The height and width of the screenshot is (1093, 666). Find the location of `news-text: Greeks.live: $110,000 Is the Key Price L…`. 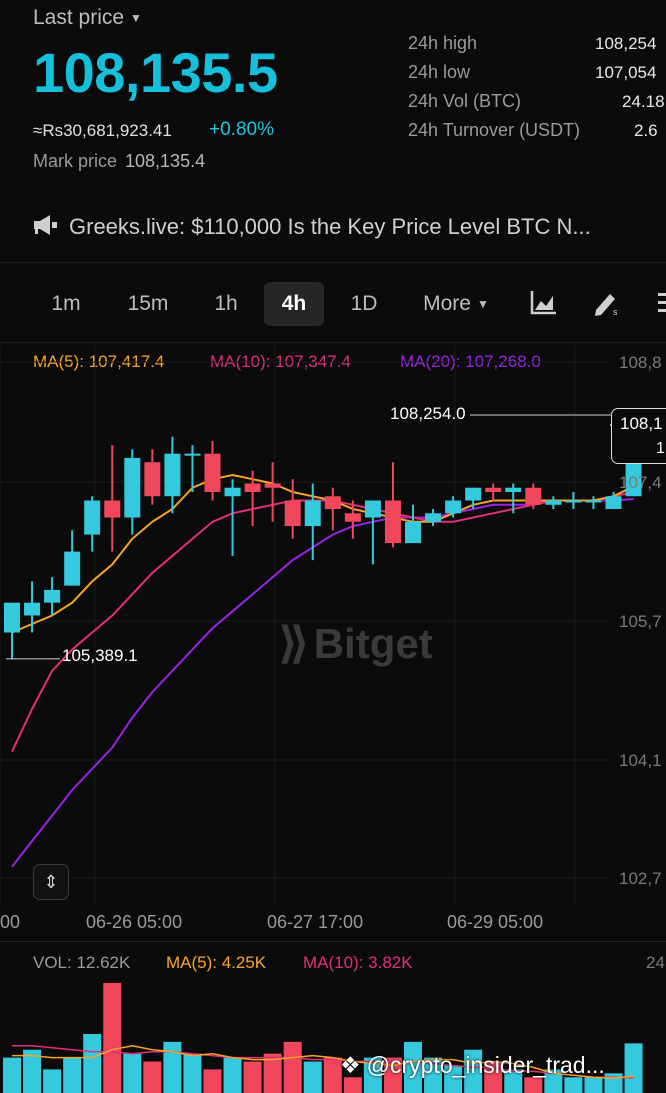

news-text: Greeks.live: $110,000 Is the Key Price L… is located at coordinates (330, 226).